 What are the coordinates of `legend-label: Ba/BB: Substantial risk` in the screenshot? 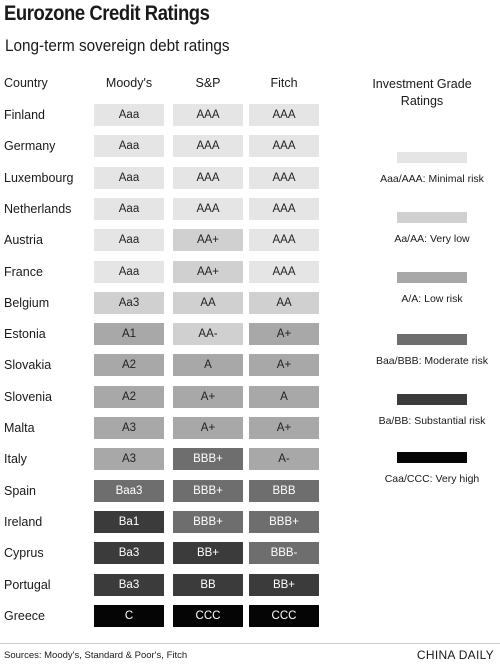 It's located at (432, 421).